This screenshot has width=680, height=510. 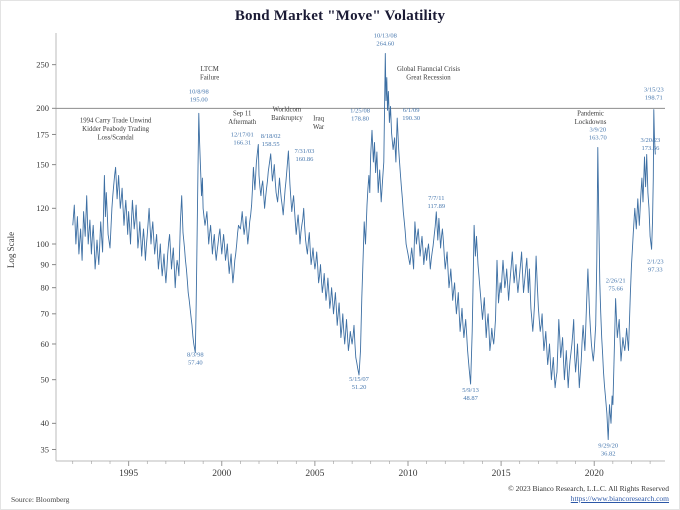 I want to click on y-tick-label: 175, so click(x=42, y=134).